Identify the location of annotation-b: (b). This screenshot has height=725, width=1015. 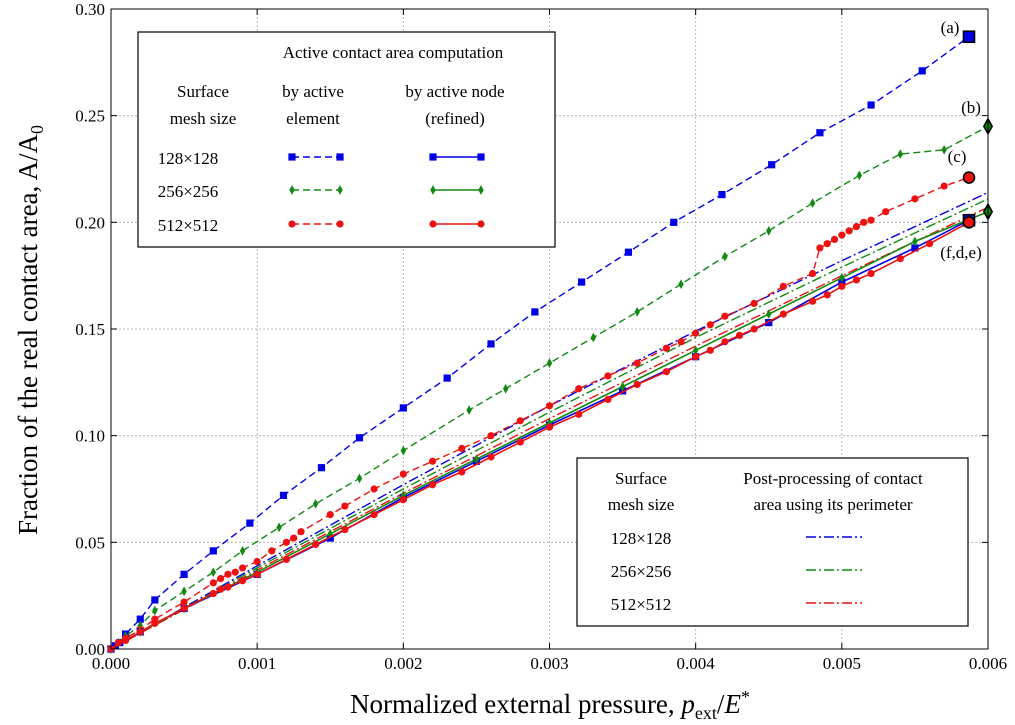
(971, 107).